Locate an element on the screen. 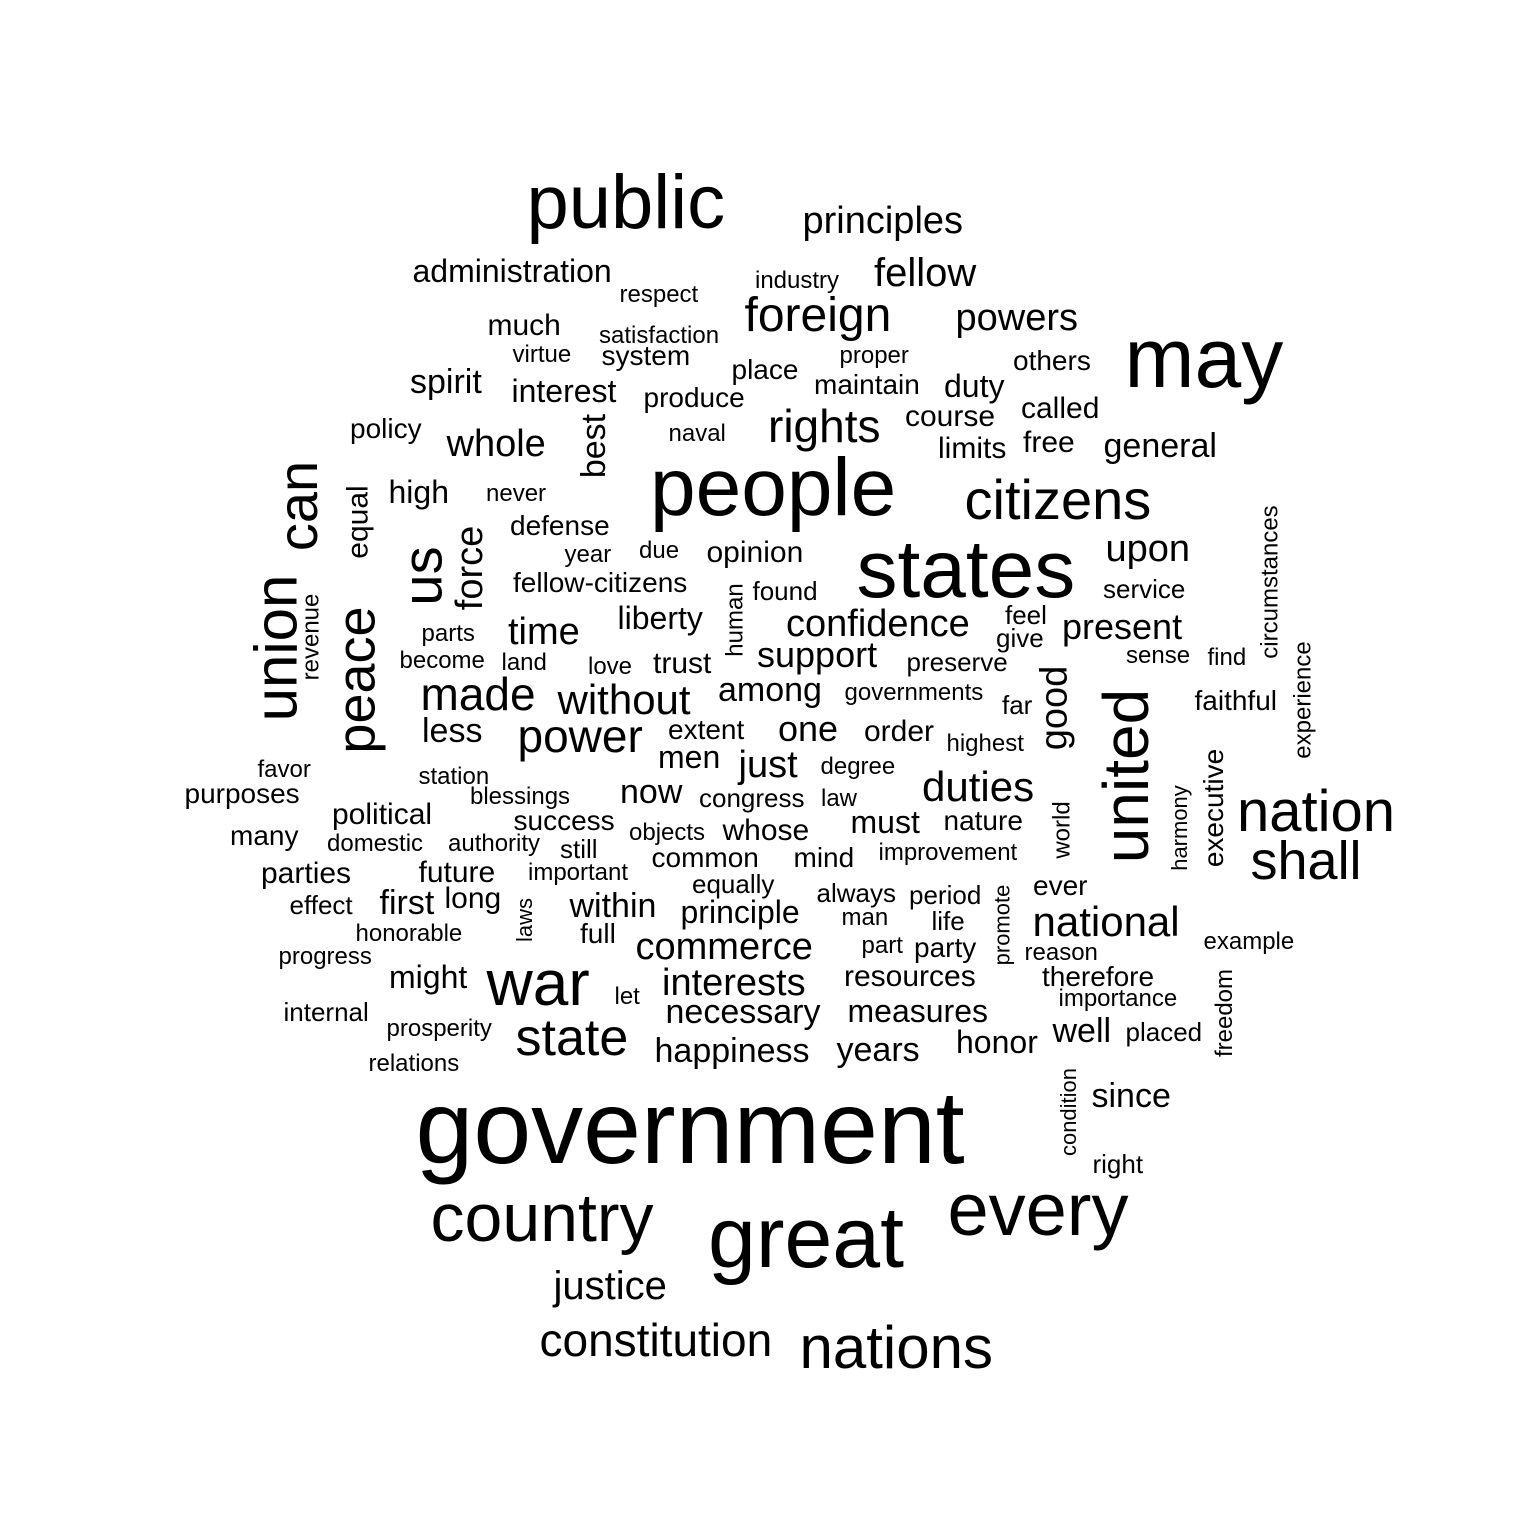 The height and width of the screenshot is (1536, 1536). word-virtue: virtue is located at coordinates (542, 354).